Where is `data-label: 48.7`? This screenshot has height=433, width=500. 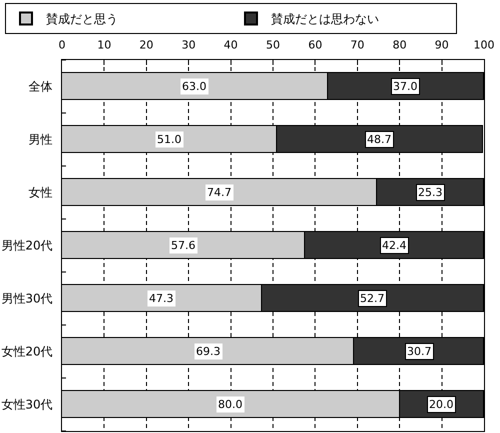
data-label: 48.7 is located at coordinates (379, 139).